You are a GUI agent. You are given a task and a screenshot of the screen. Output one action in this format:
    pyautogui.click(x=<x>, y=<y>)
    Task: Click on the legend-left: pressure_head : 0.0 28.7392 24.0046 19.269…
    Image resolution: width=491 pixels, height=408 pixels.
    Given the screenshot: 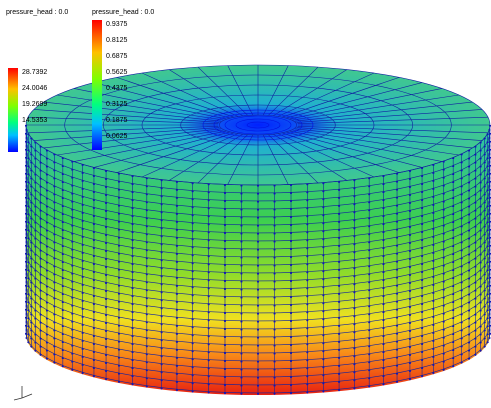 What is the action you would take?
    pyautogui.click(x=37, y=80)
    